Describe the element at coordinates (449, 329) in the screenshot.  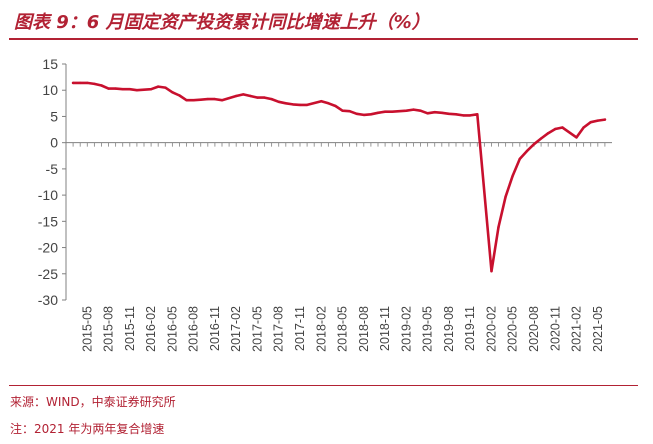
I see `x-tick-label: 2019-08` at that location.